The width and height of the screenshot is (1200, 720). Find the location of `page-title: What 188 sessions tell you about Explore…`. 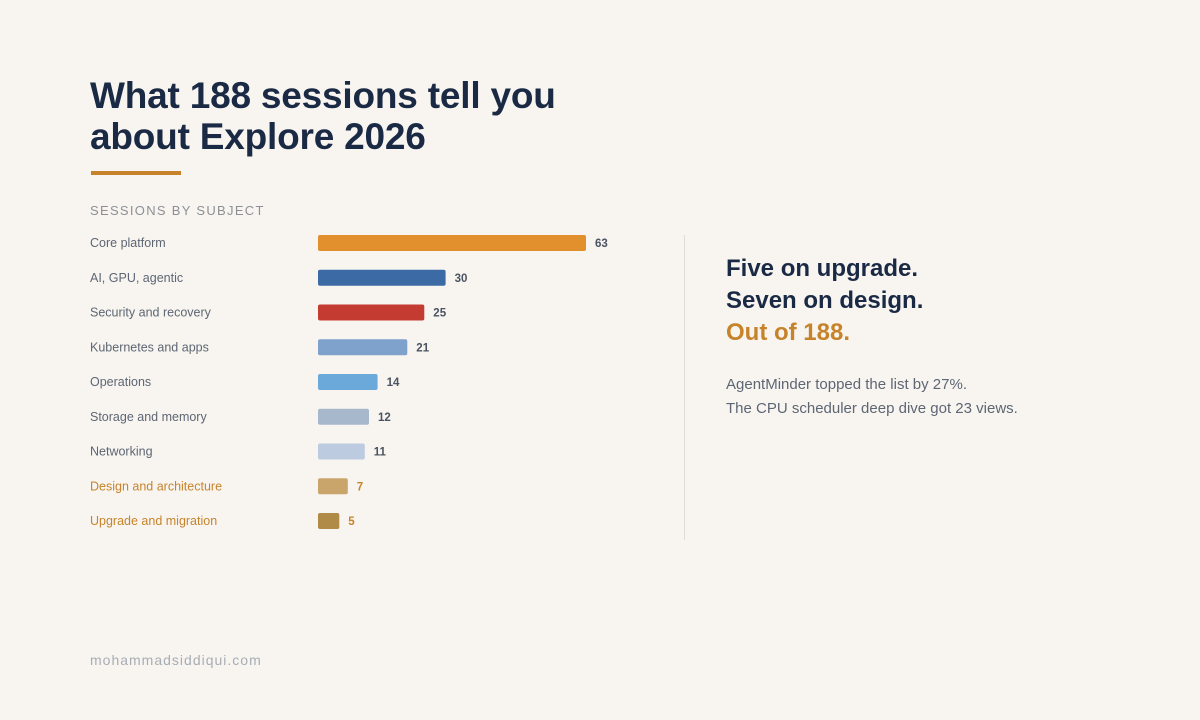

page-title: What 188 sessions tell you about Explore… is located at coordinates (400, 116).